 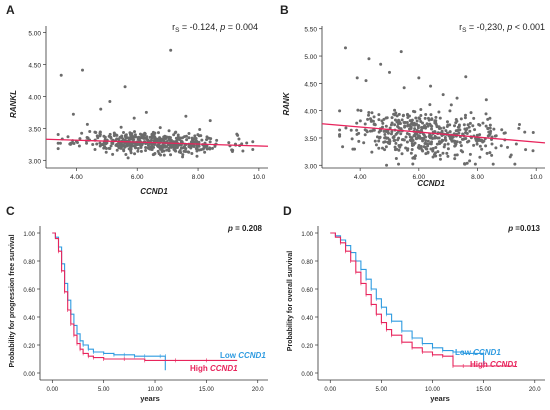 I want to click on panel-a-x-tick-label: 10.0, so click(x=259, y=177).